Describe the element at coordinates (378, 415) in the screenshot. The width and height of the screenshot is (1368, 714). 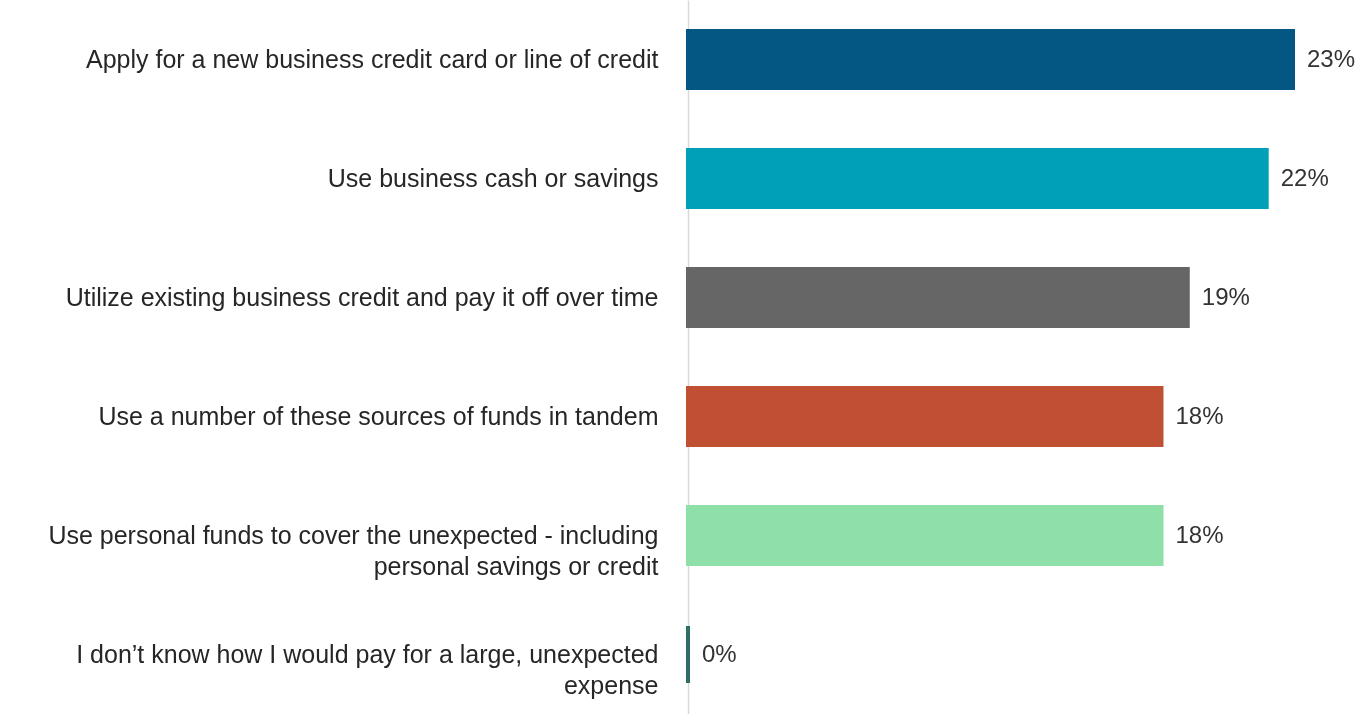
I see `y-tick-label: Use a number of these sources of funds in tandem` at that location.